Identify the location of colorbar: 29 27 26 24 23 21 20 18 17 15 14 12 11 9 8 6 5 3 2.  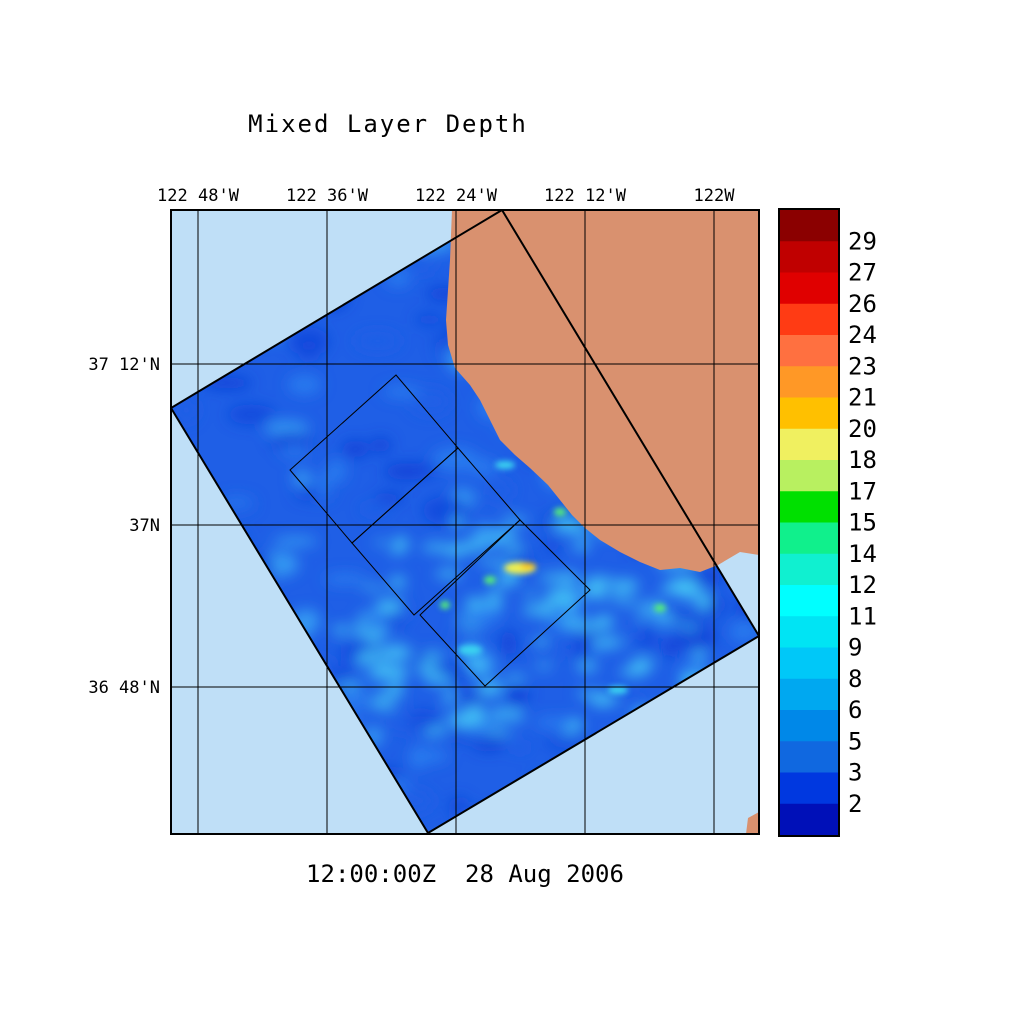
(827, 522).